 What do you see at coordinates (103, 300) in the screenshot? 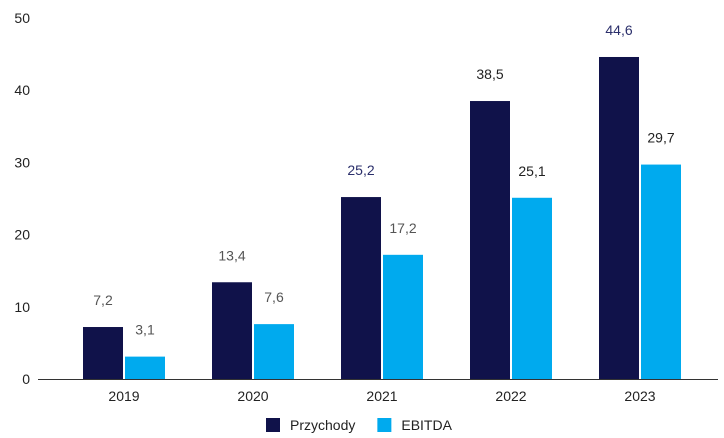
I see `data-label: 7,2` at bounding box center [103, 300].